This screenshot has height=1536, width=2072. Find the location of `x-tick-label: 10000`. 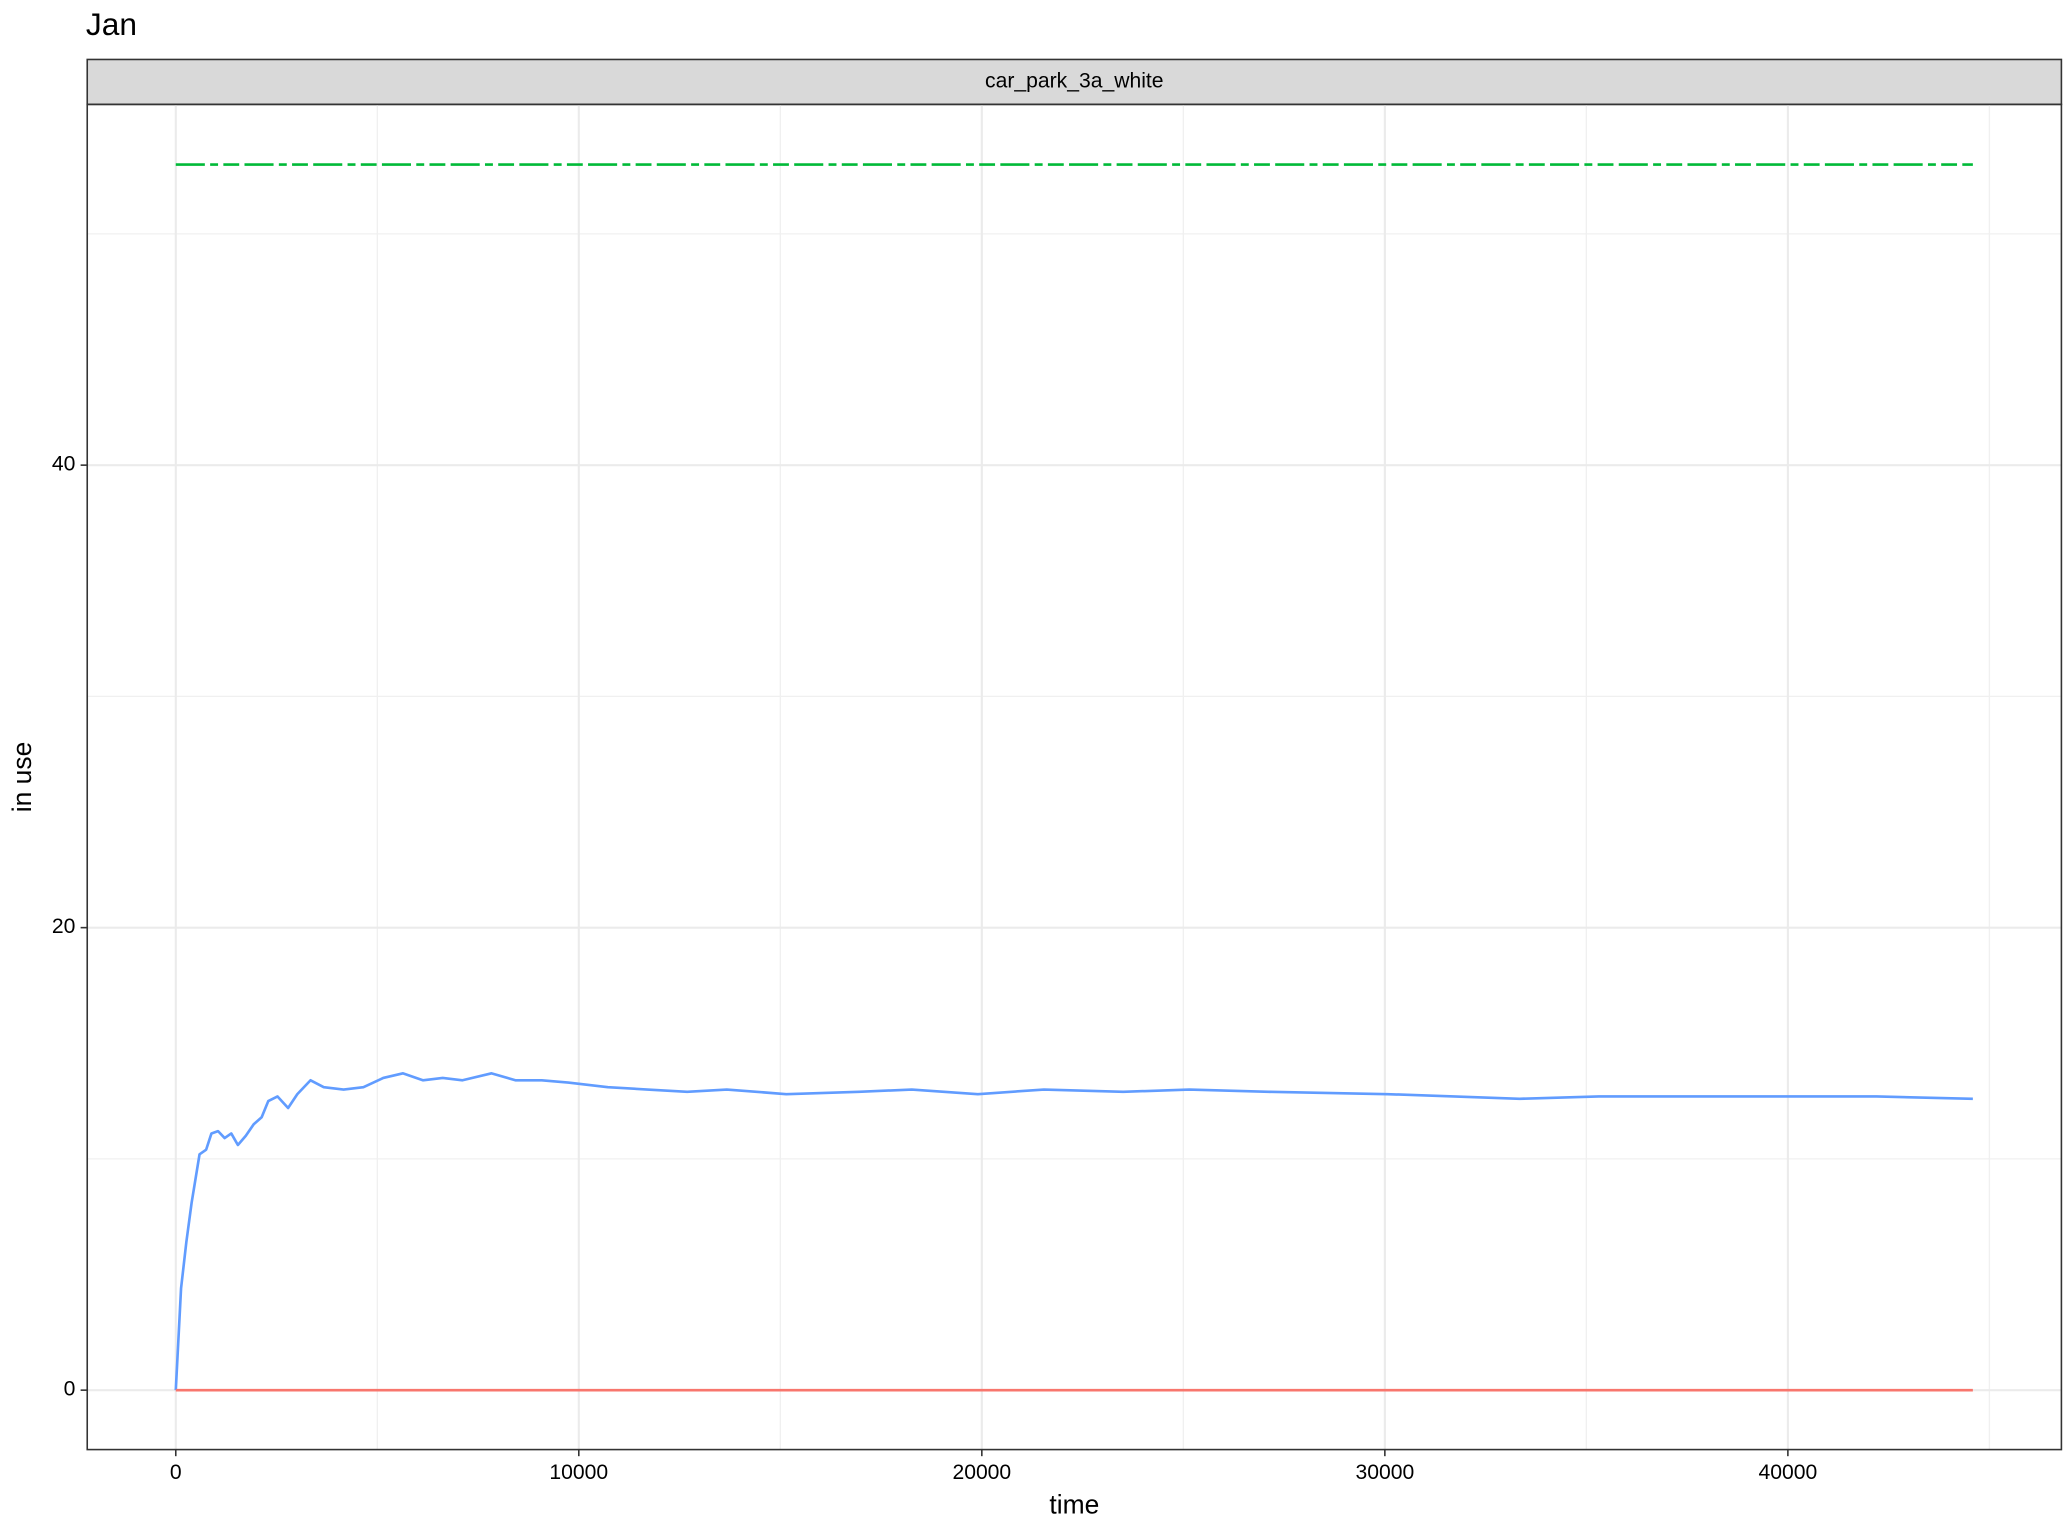

x-tick-label: 10000 is located at coordinates (578, 1472).